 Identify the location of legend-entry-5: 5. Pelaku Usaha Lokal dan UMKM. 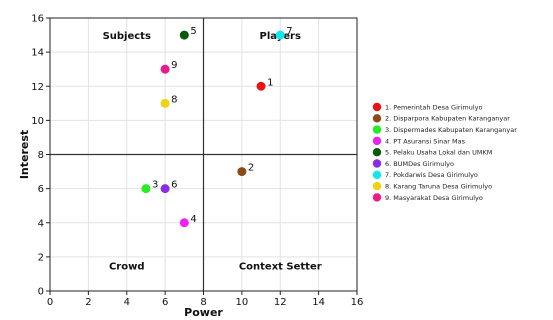
(438, 153).